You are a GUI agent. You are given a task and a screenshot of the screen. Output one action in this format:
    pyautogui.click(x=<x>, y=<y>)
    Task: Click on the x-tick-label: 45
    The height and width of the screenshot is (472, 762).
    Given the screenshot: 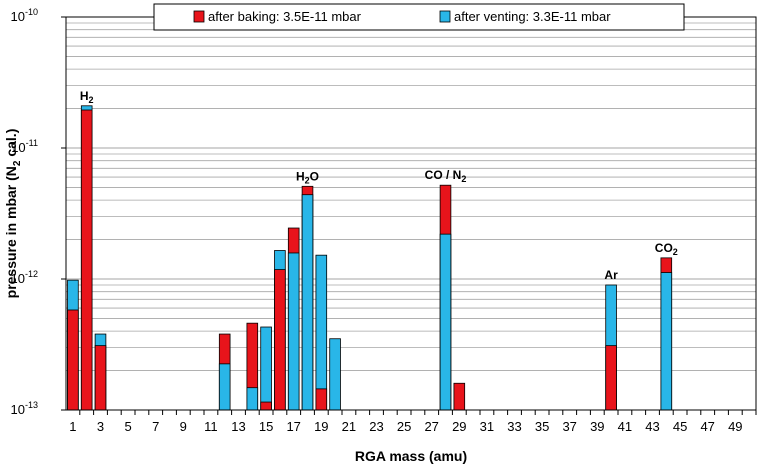 What is the action you would take?
    pyautogui.click(x=680, y=426)
    